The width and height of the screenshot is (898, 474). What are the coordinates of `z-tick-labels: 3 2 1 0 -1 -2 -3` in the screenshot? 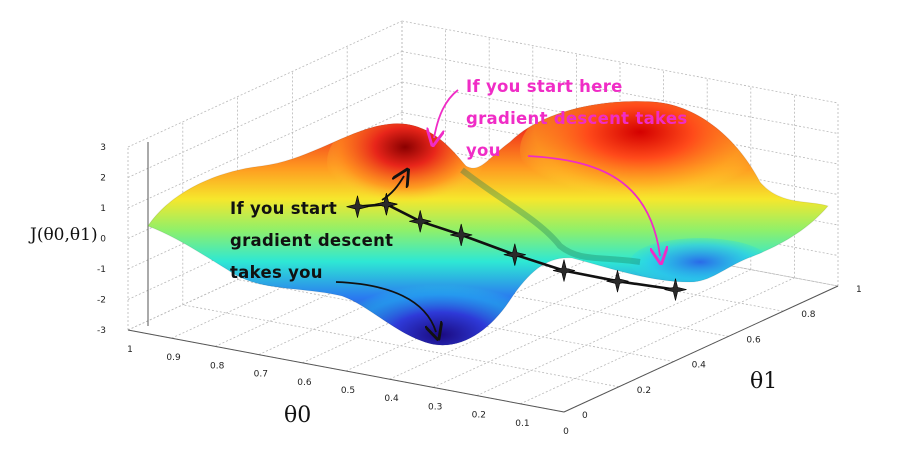 It's located at (101, 239).